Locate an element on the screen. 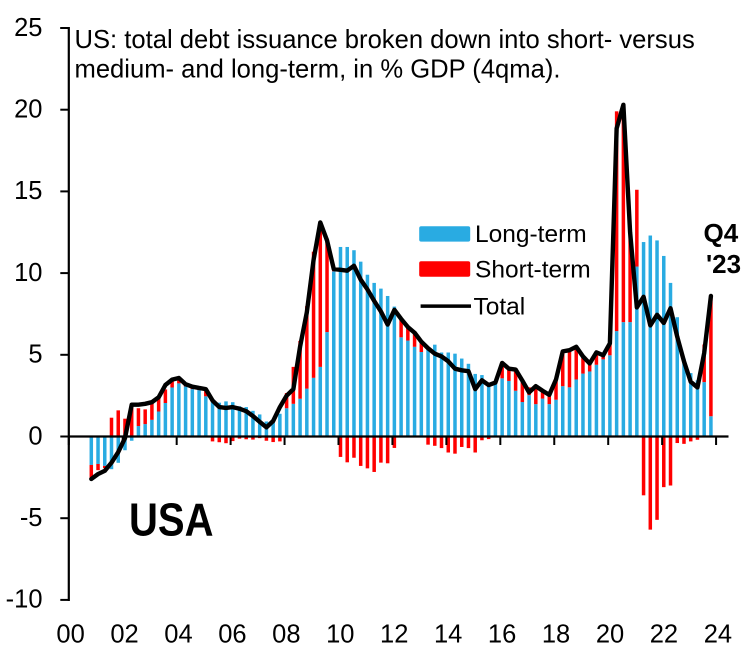  svg-text: Long-term is located at coordinates (531, 234).